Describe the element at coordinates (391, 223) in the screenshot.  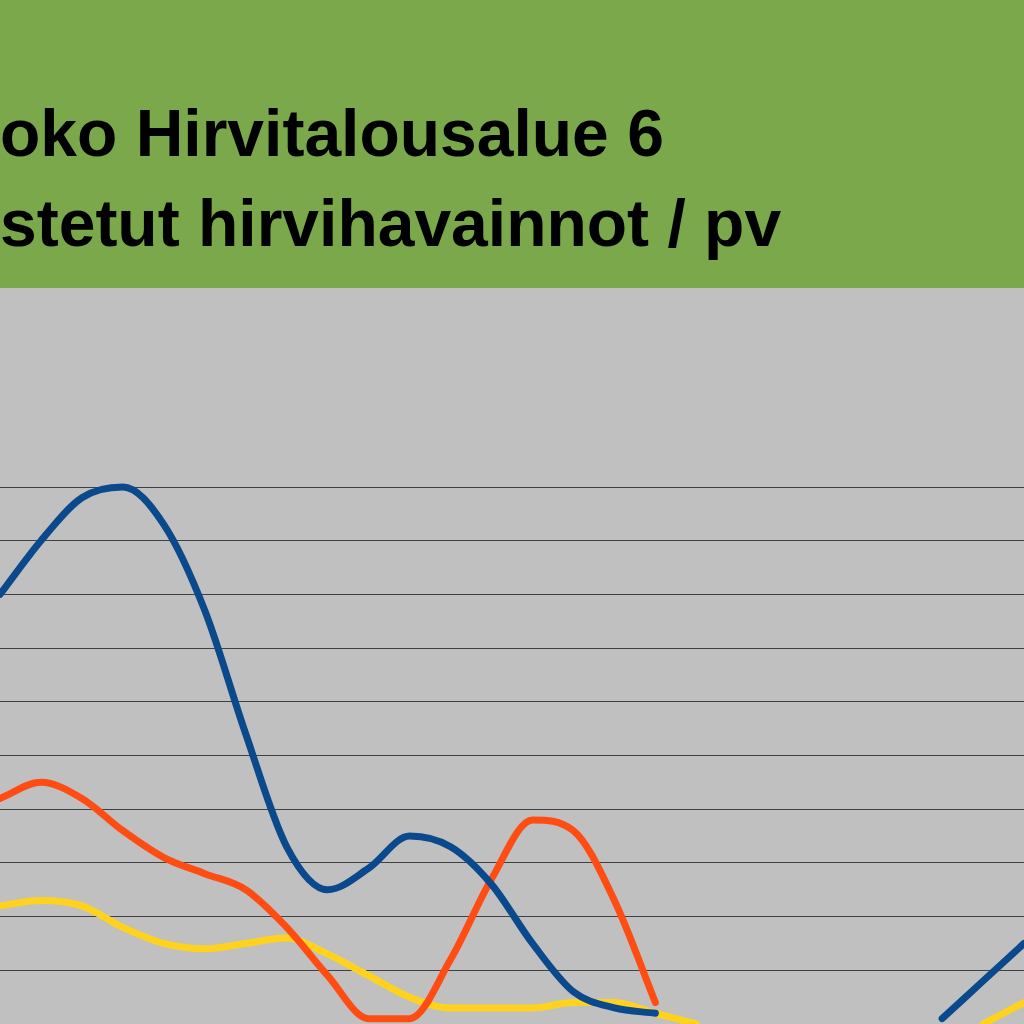
I see `chart-subtitle: stetut hirvihavainnot / pv` at that location.